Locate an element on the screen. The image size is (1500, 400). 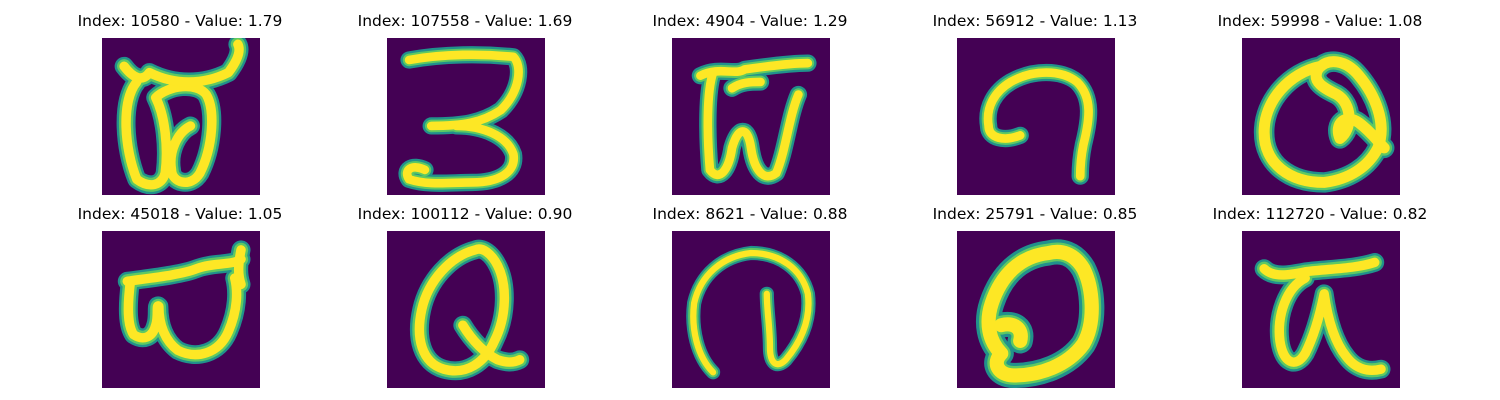
panel-9: Index: 25791 - Value: 0.85 is located at coordinates (1035, 295).